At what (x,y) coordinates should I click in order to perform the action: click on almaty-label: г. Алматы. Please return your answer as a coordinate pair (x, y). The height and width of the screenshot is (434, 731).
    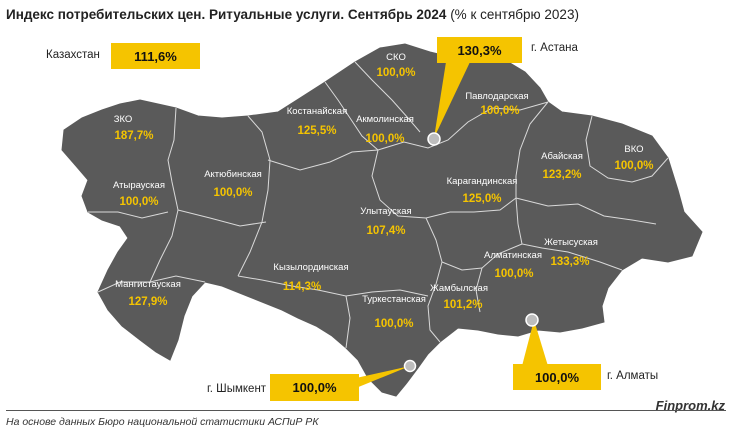
    Looking at the image, I should click on (633, 376).